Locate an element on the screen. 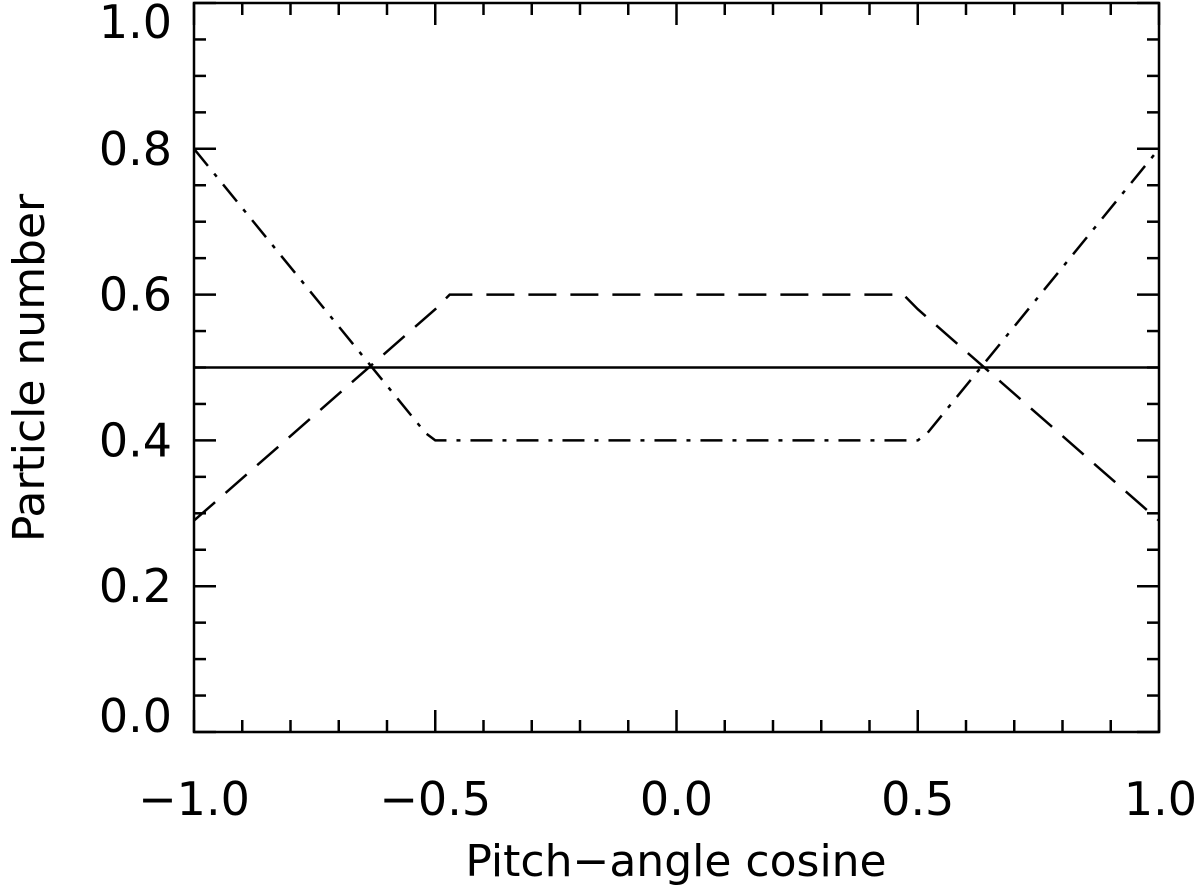 This screenshot has height=895, width=1200. y-tick-label: 0.2 is located at coordinates (135, 586).